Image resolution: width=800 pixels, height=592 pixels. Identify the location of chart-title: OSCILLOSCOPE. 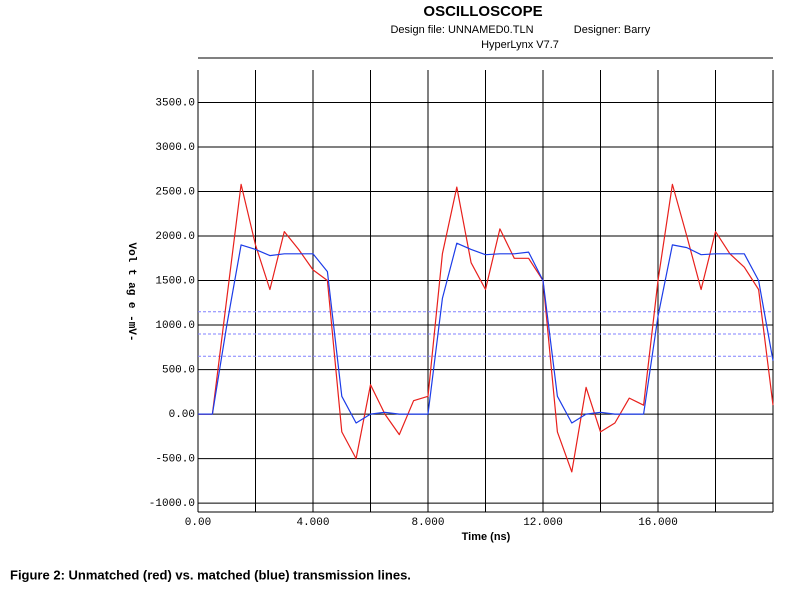
(482, 11).